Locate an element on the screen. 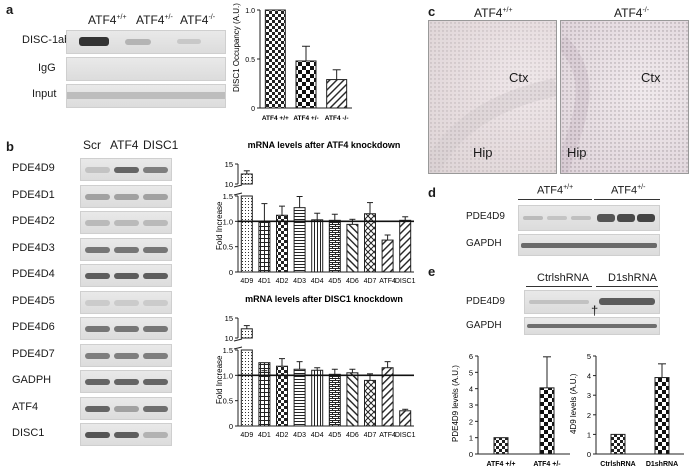 This screenshot has height=475, width=694. gene-blot-pde4d7 is located at coordinates (126, 355).